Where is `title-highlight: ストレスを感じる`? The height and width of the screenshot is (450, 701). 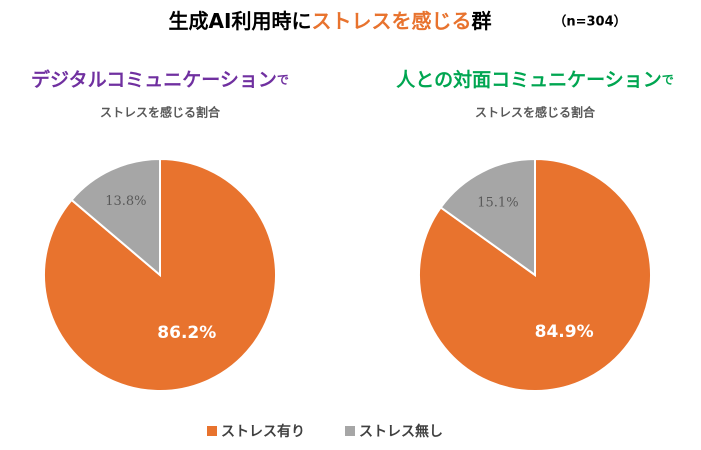
title-highlight: ストレスを感じる is located at coordinates (391, 21).